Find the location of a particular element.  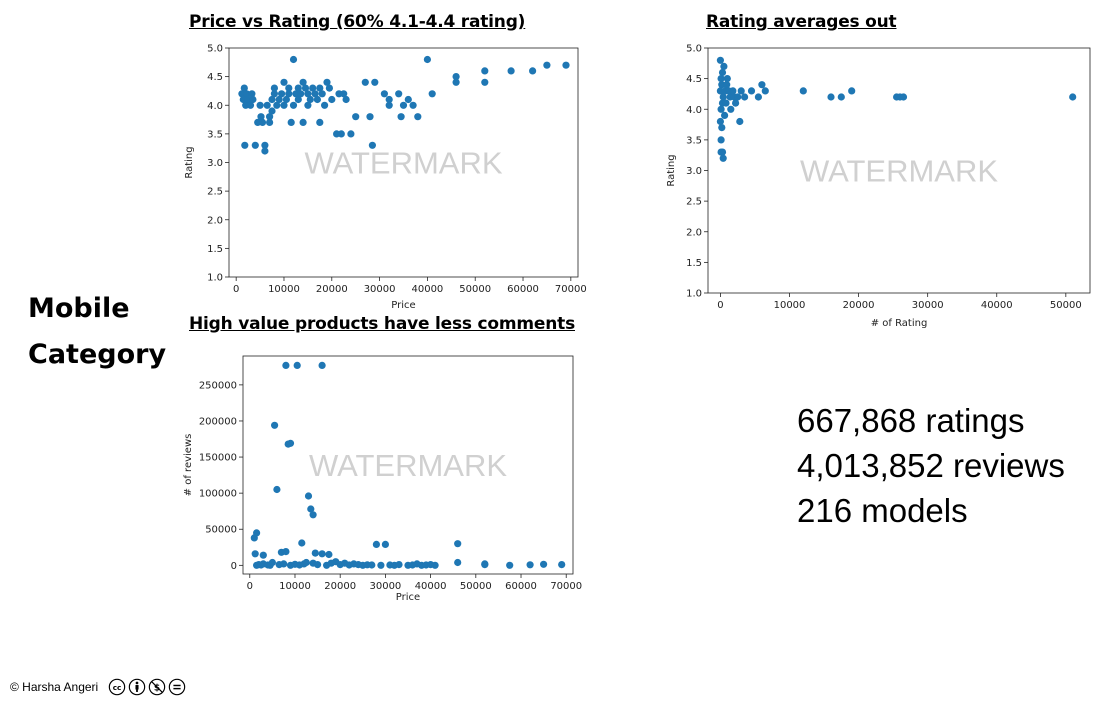

x-tick-label: 0 is located at coordinates (720, 305).